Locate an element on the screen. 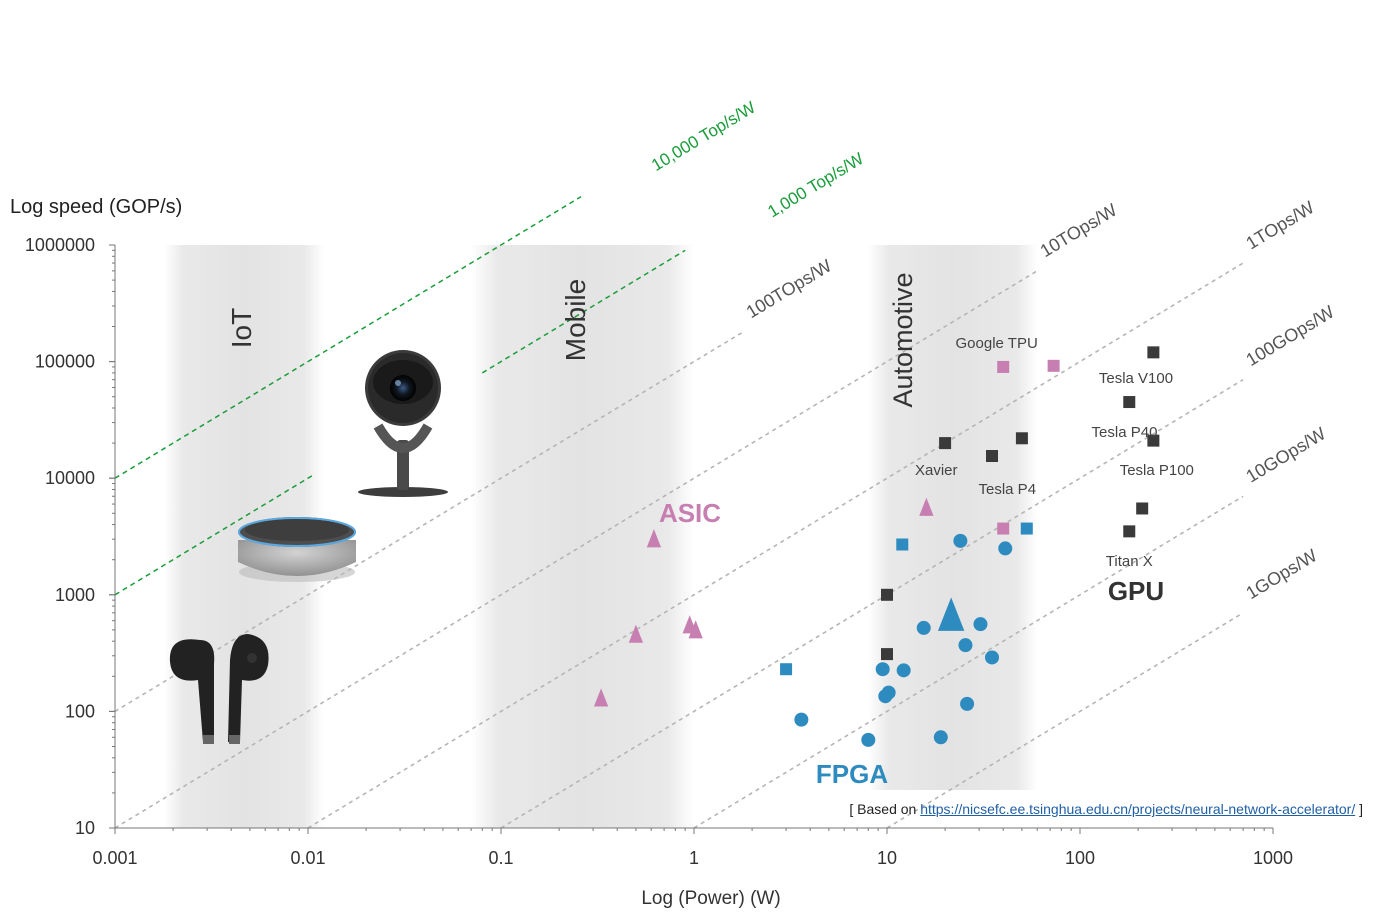  x-axis-title: Log (Power) (W) is located at coordinates (711, 898).